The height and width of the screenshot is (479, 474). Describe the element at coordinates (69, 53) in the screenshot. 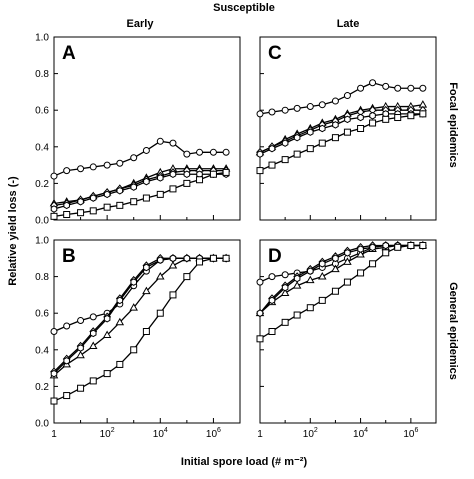

I see `panel-letter-a: A` at that location.